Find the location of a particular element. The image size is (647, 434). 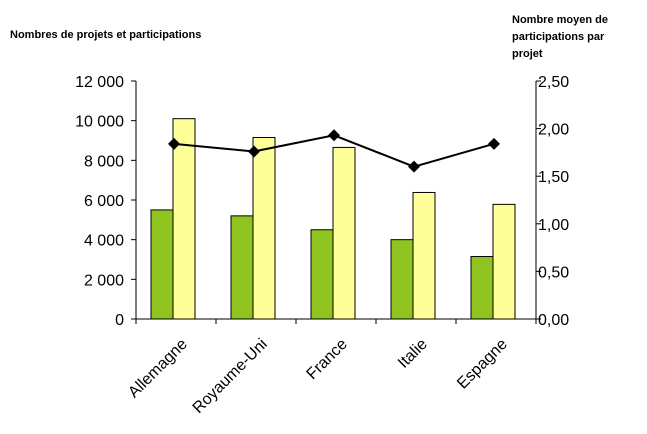

left-tick-label: 6 000 is located at coordinates (104, 201).